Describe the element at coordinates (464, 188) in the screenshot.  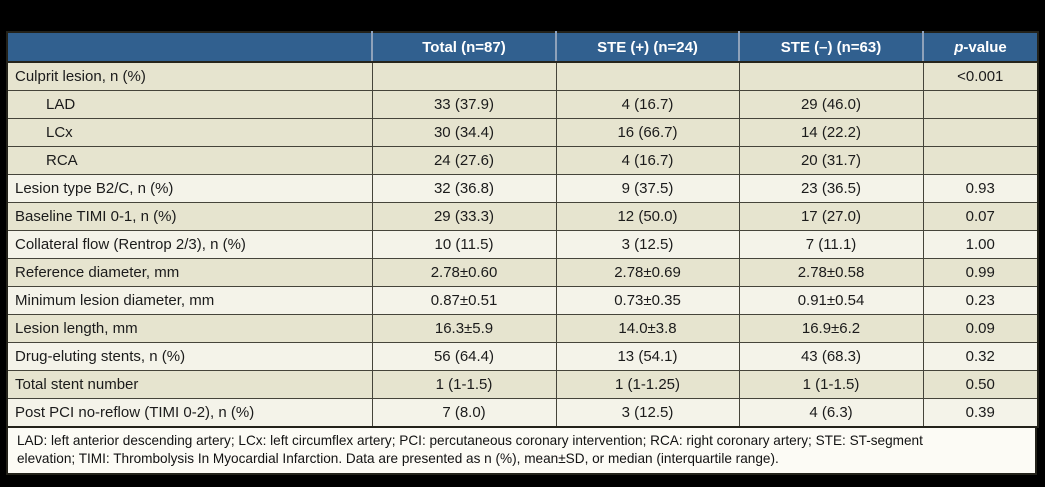
I see `value-cell: 32 (36.8)` at that location.